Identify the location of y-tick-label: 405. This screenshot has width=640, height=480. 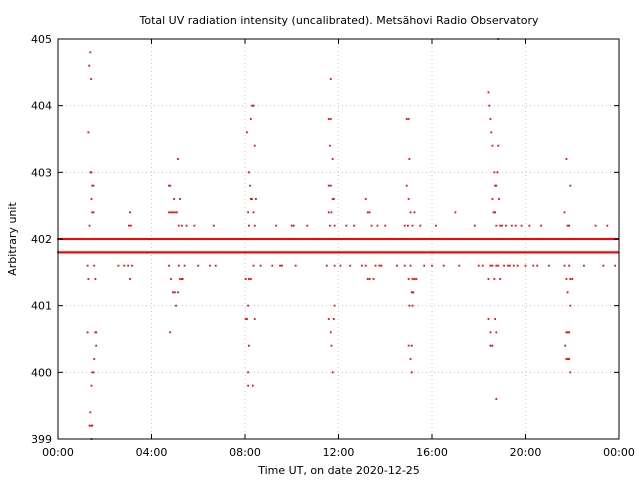
(41, 39).